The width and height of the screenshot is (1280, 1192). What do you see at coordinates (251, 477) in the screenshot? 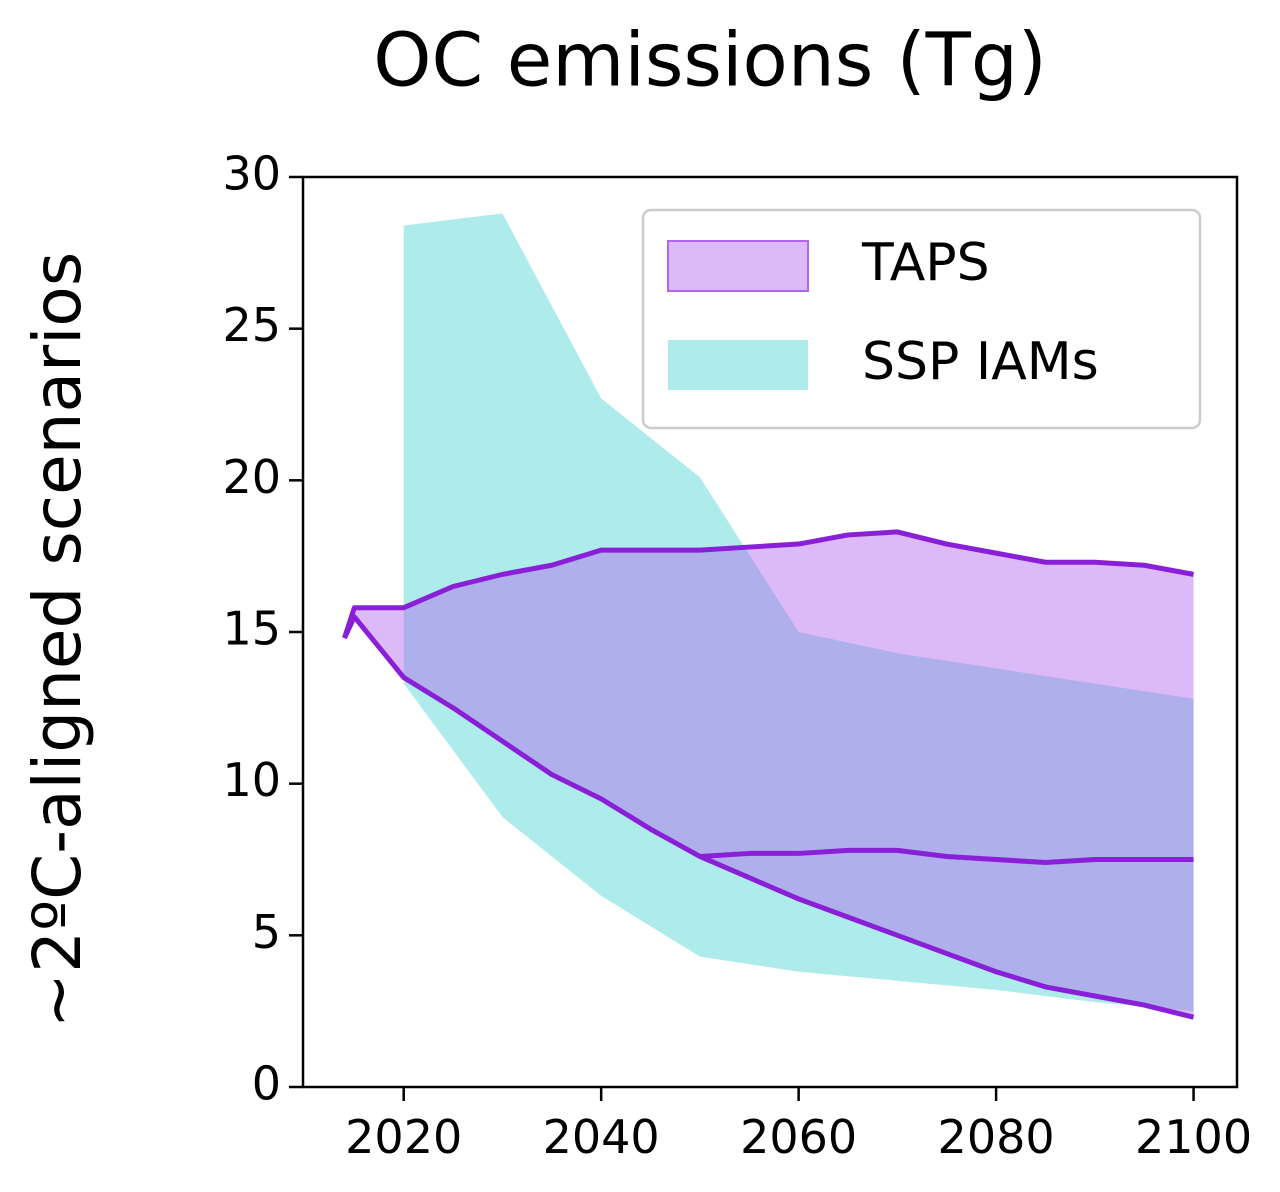
I see `y-tick-label: 20` at bounding box center [251, 477].